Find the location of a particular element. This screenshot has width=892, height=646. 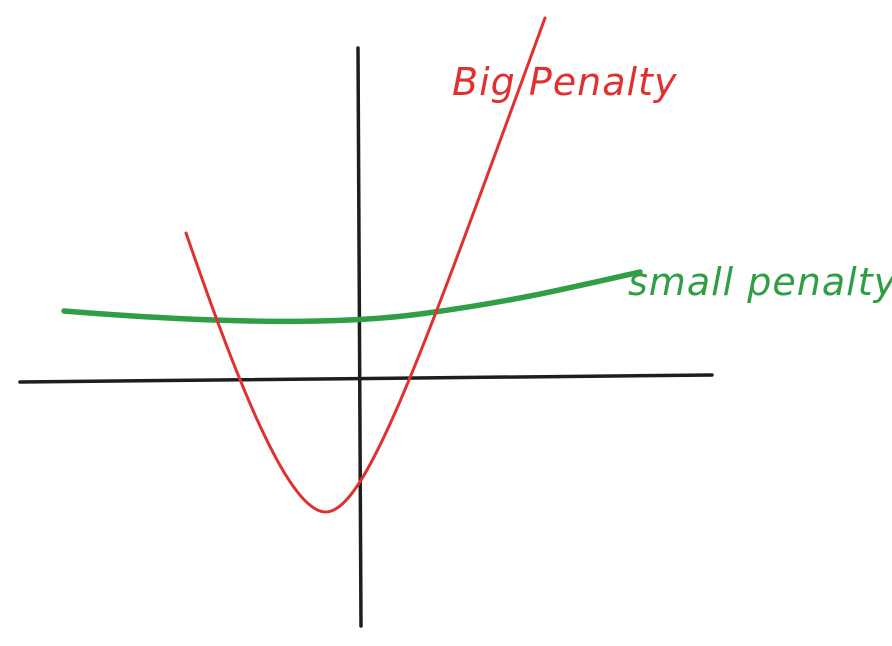

small-penalty-label: small penalty is located at coordinates (760, 282).